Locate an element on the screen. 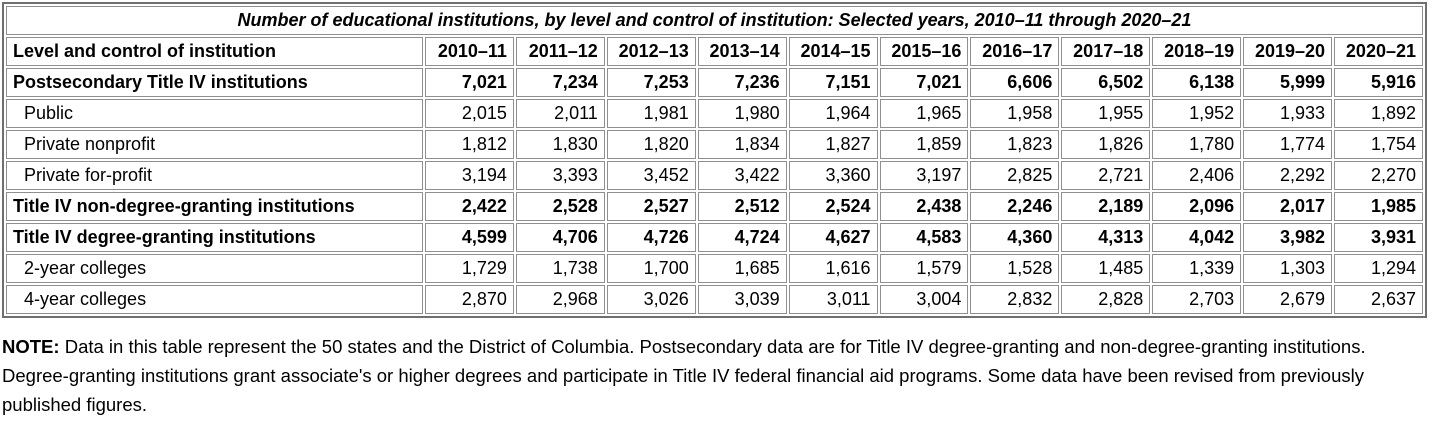  value-cell: 2,017 is located at coordinates (1288, 206).